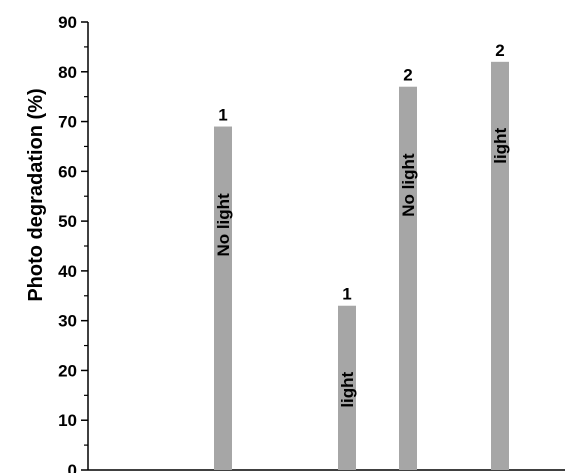 The height and width of the screenshot is (473, 565). I want to click on y-tick-label: 90, so click(67, 22).